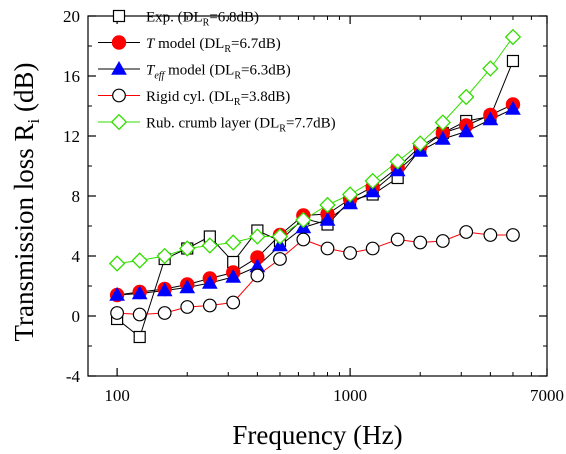 This screenshot has width=566, height=454. Describe the element at coordinates (159, 76) in the screenshot. I see `legend-label-symbol-sub: eff` at that location.